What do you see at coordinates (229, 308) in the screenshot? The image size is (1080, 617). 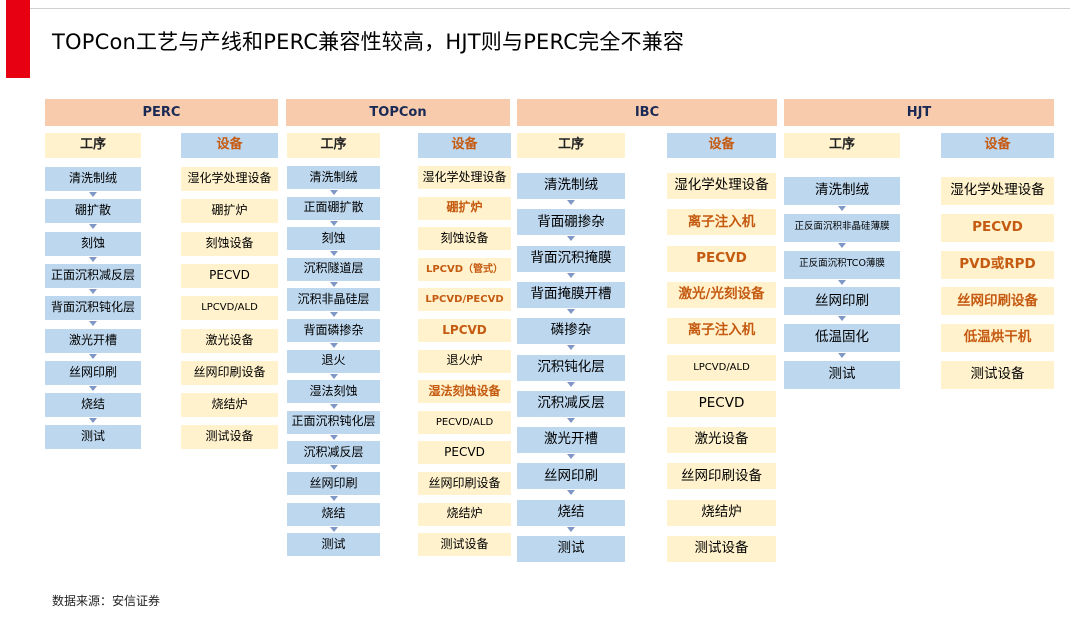 I see `equipment-item-perc: LPCVD/ALD` at bounding box center [229, 308].